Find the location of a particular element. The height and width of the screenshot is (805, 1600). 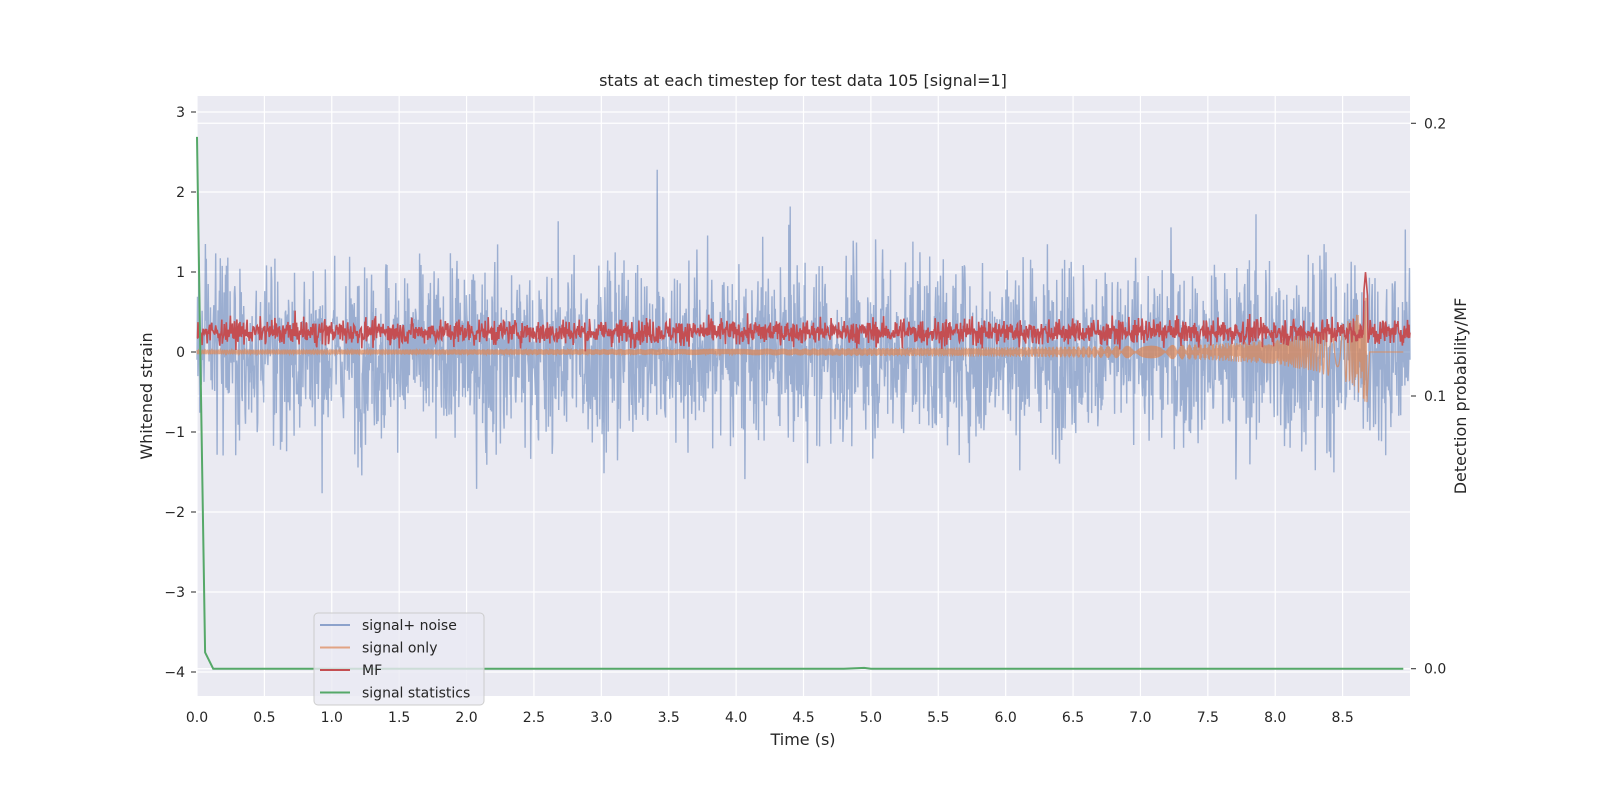

x-tick-label: 0.0 is located at coordinates (197, 718).